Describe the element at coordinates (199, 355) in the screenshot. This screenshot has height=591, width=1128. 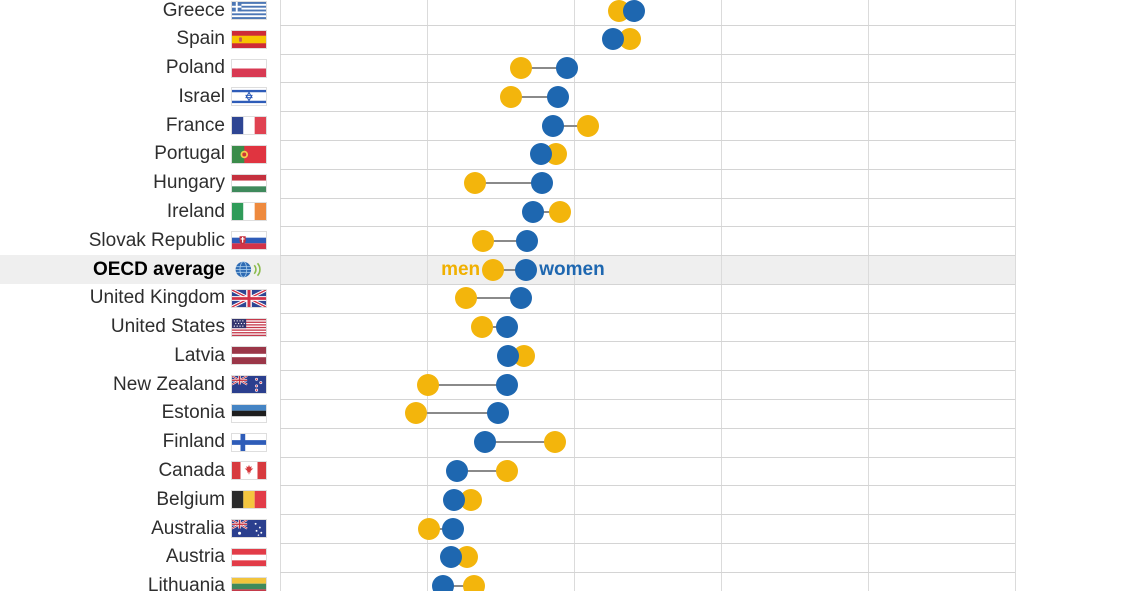
I see `country-label: Latvia` at that location.